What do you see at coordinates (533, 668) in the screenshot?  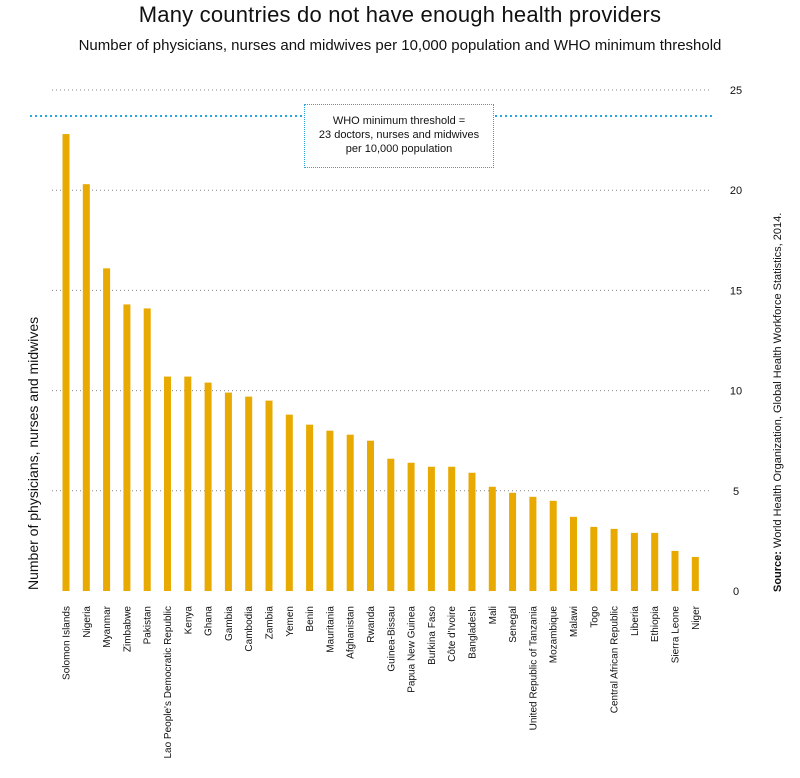 I see `x-tick-label: United Republic of Tanzania` at bounding box center [533, 668].